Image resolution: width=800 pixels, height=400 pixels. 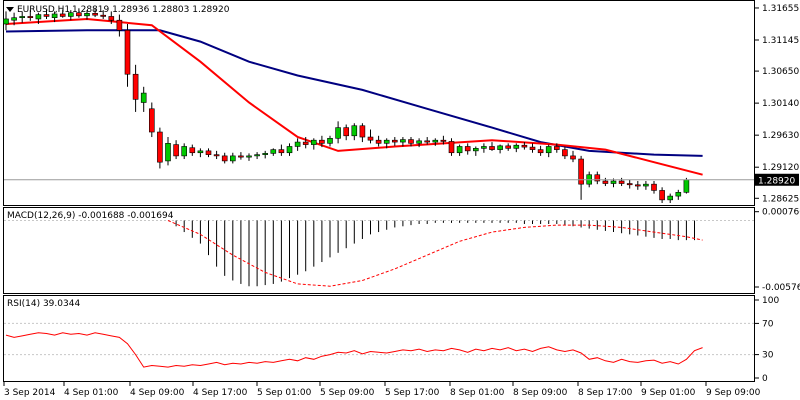 I want to click on macd-signal-line, so click(x=435, y=253).